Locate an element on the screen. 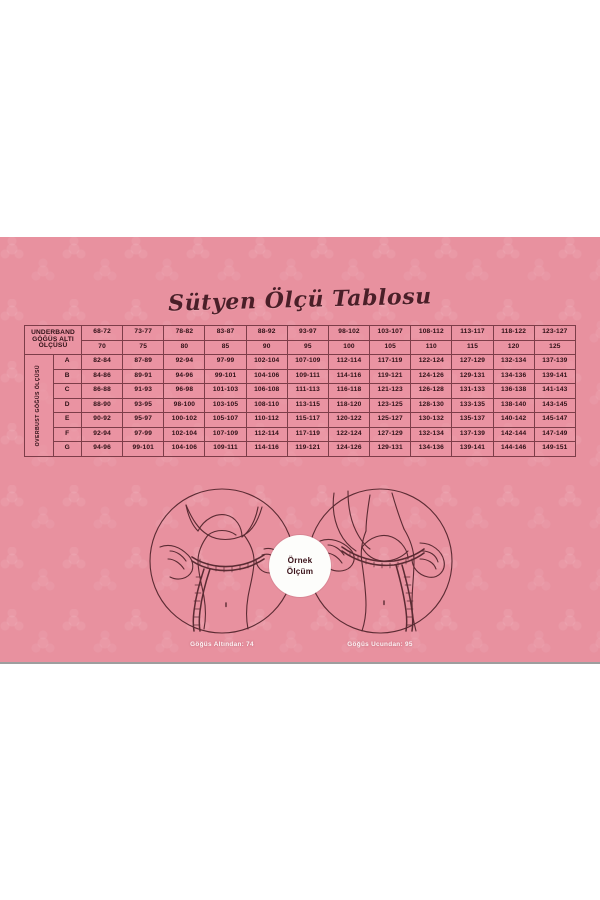 The image size is (600, 900). band-size-cell: 105 is located at coordinates (390, 347).